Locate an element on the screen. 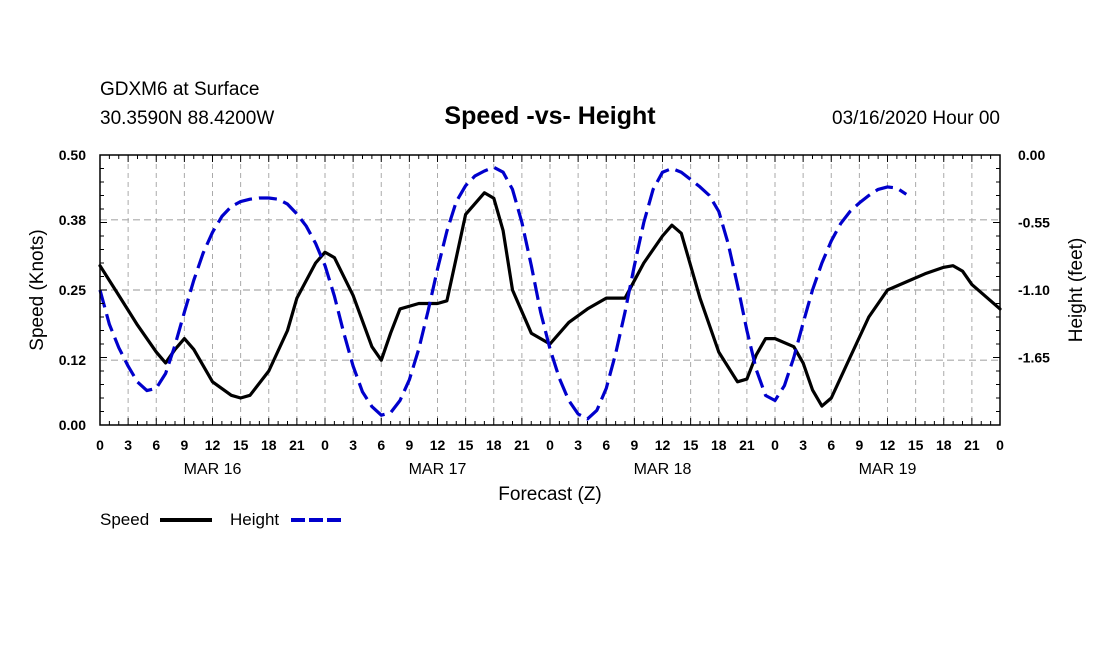 The image size is (1100, 650). date-label: MAR 17 is located at coordinates (438, 469).